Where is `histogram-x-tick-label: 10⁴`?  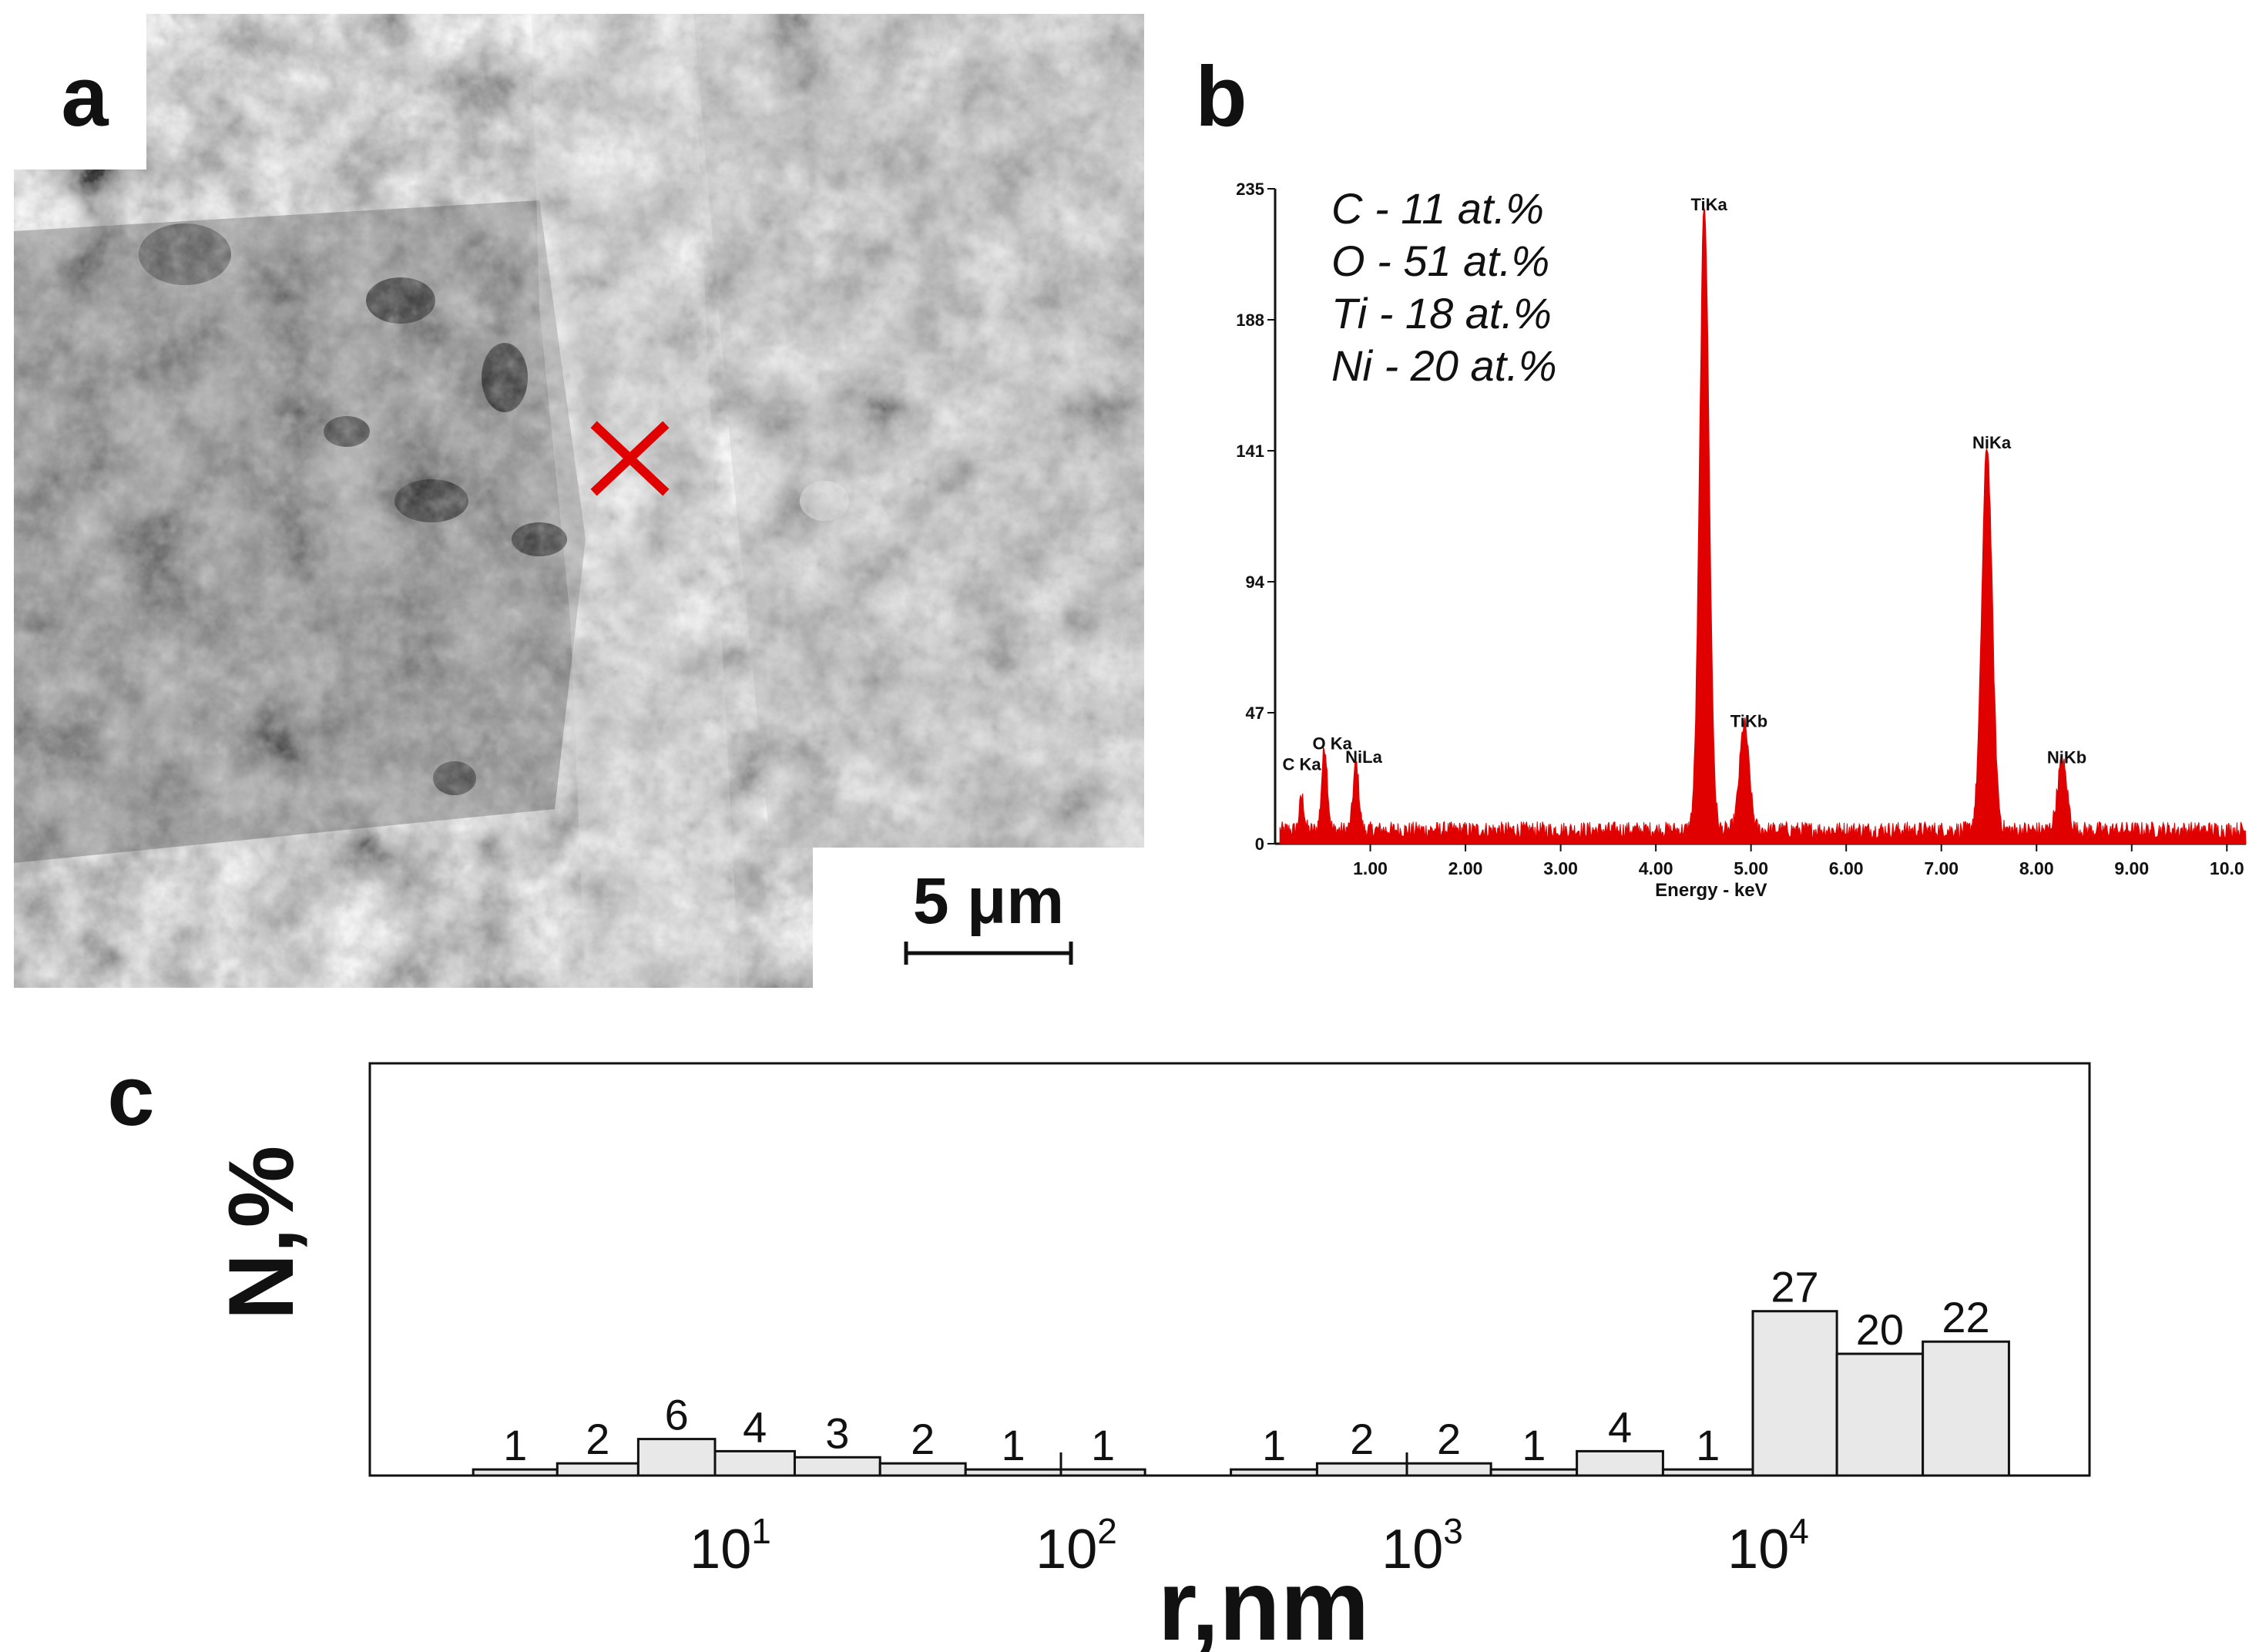
histogram-x-tick-label: 10⁴ is located at coordinates (1768, 1545).